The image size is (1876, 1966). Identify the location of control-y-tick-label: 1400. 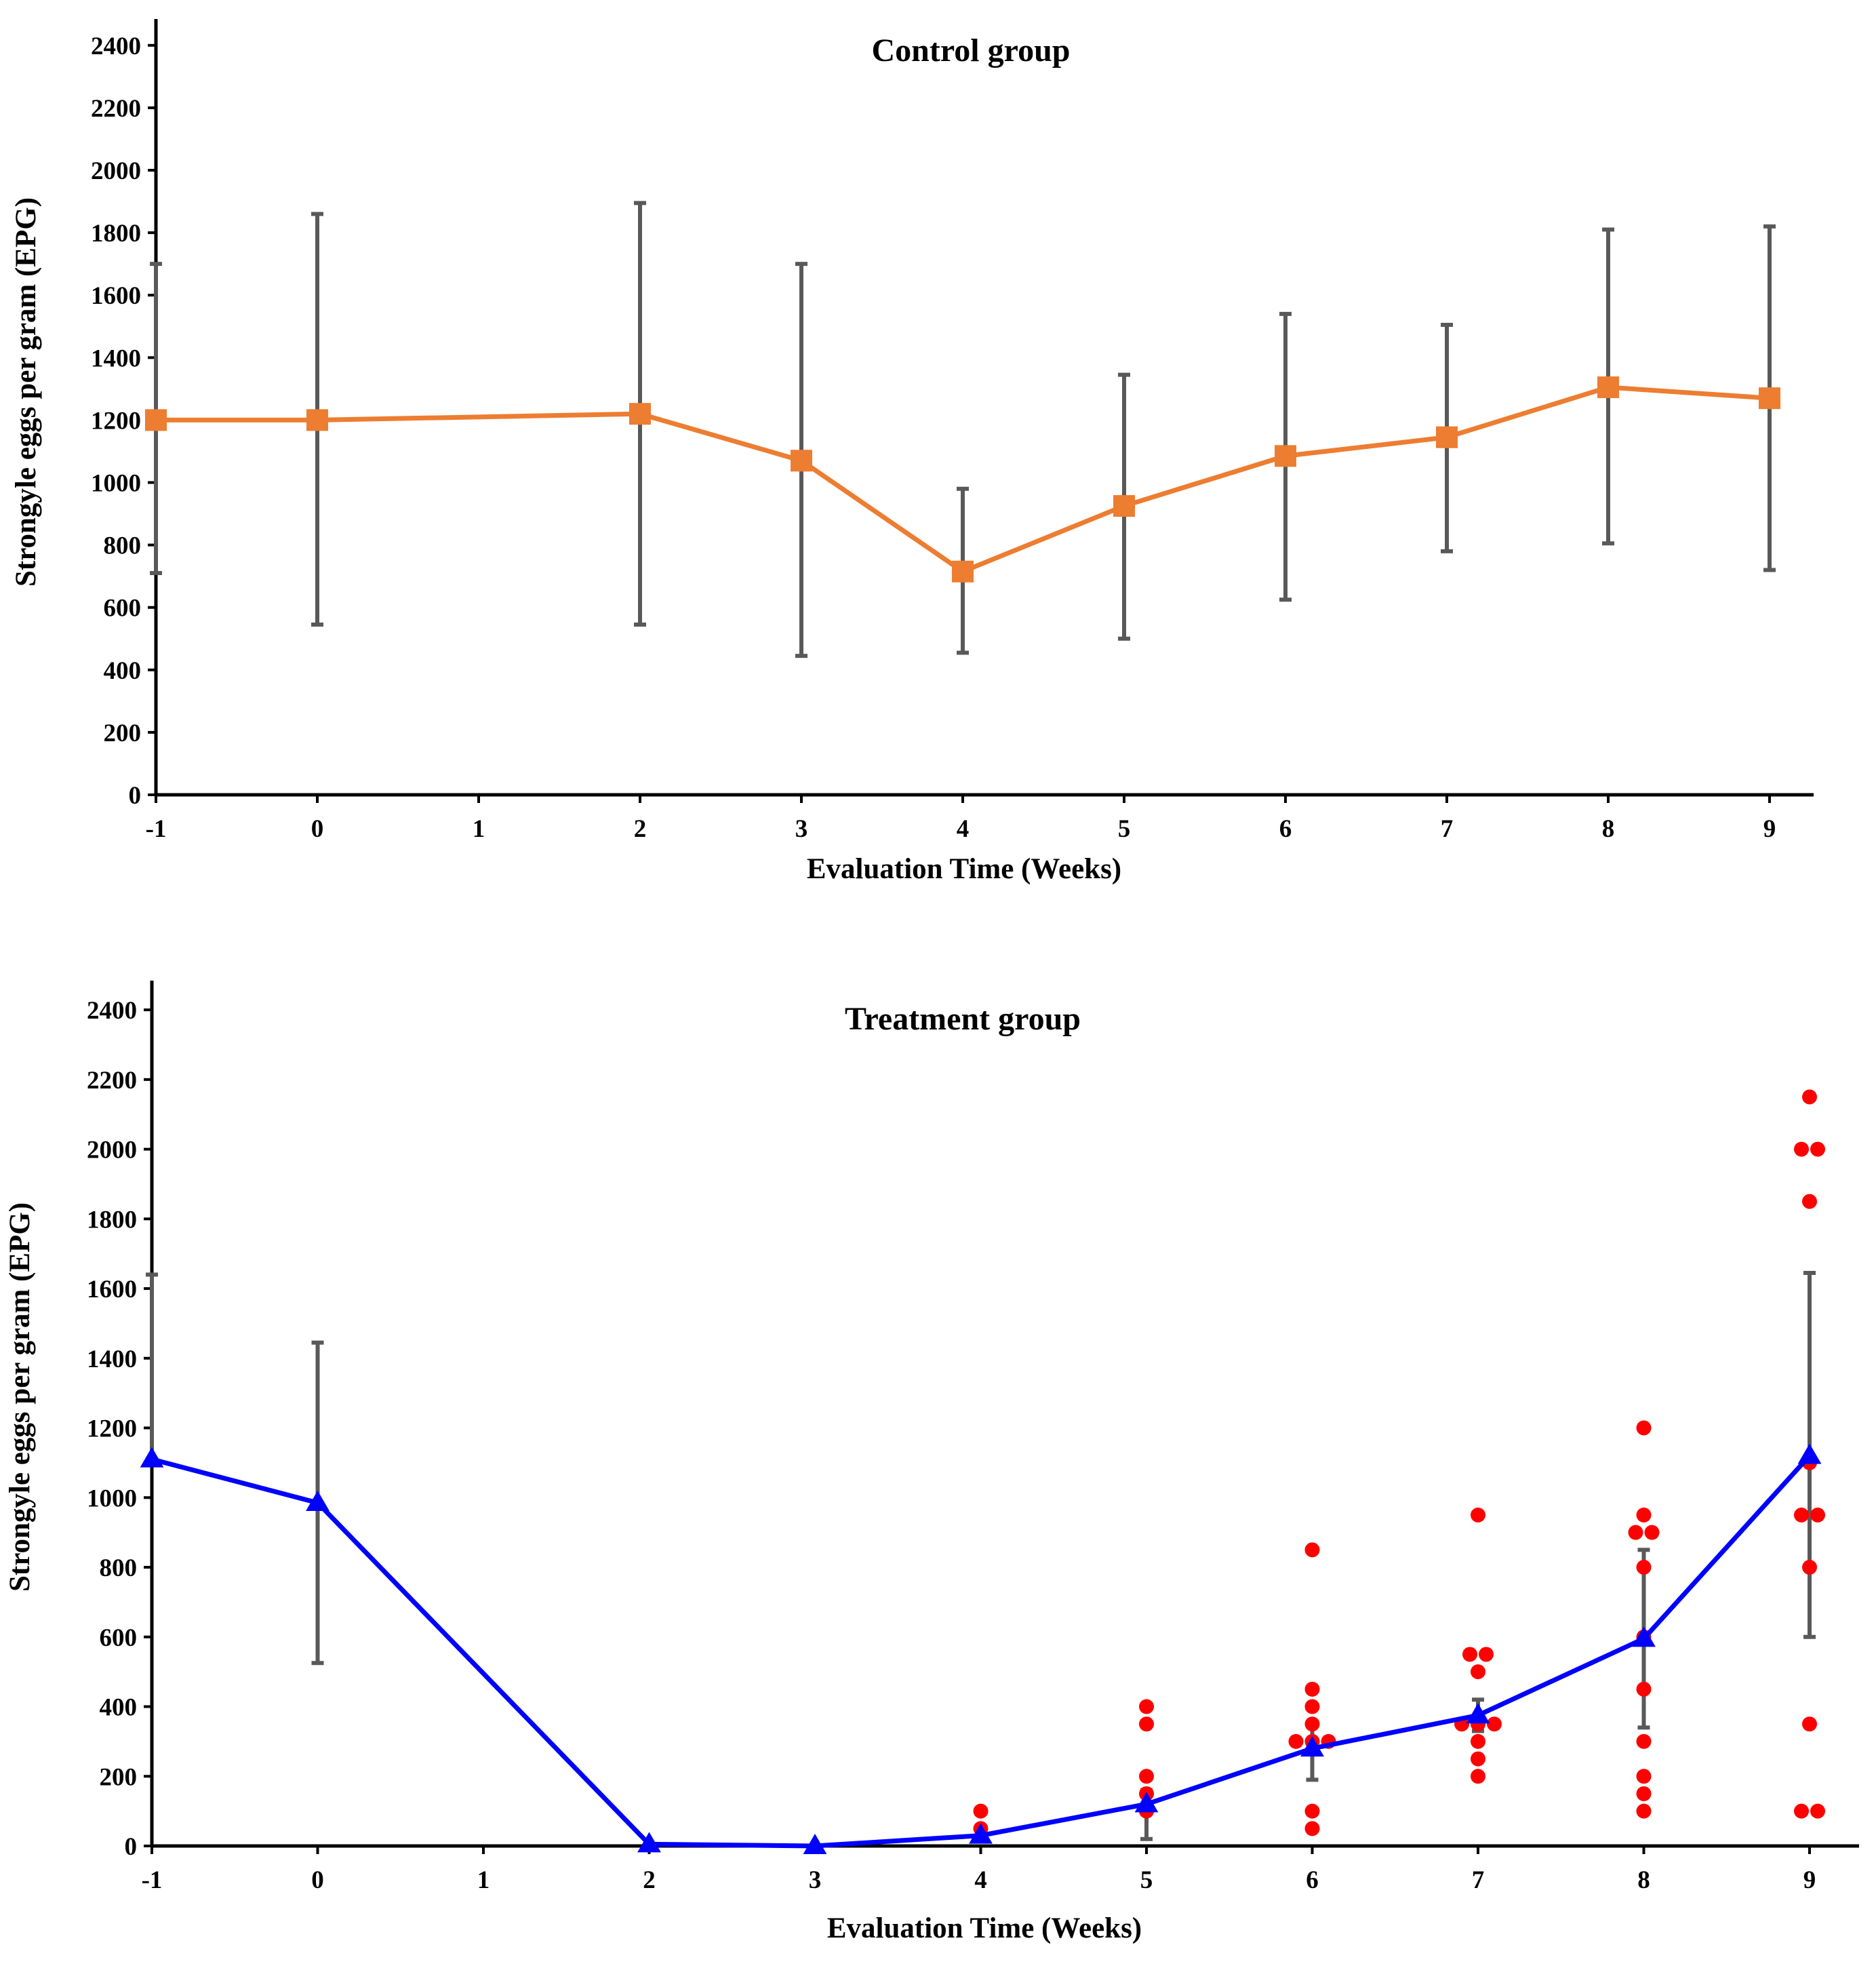
(116, 358).